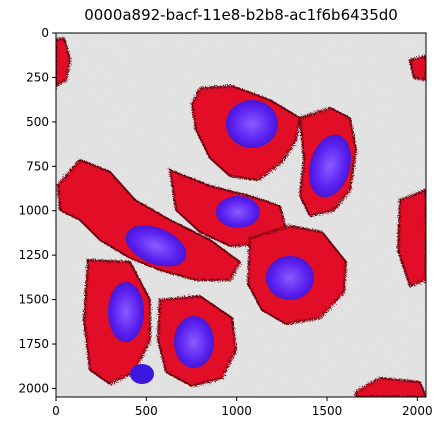 This screenshot has width=443, height=435. Describe the element at coordinates (236, 411) in the screenshot. I see `x-tick-label: 1000` at that location.